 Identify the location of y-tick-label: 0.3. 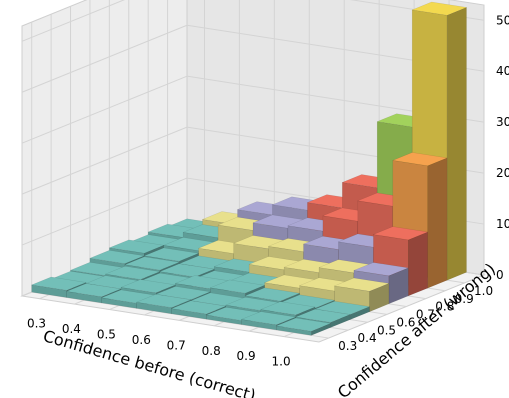
(347, 346).